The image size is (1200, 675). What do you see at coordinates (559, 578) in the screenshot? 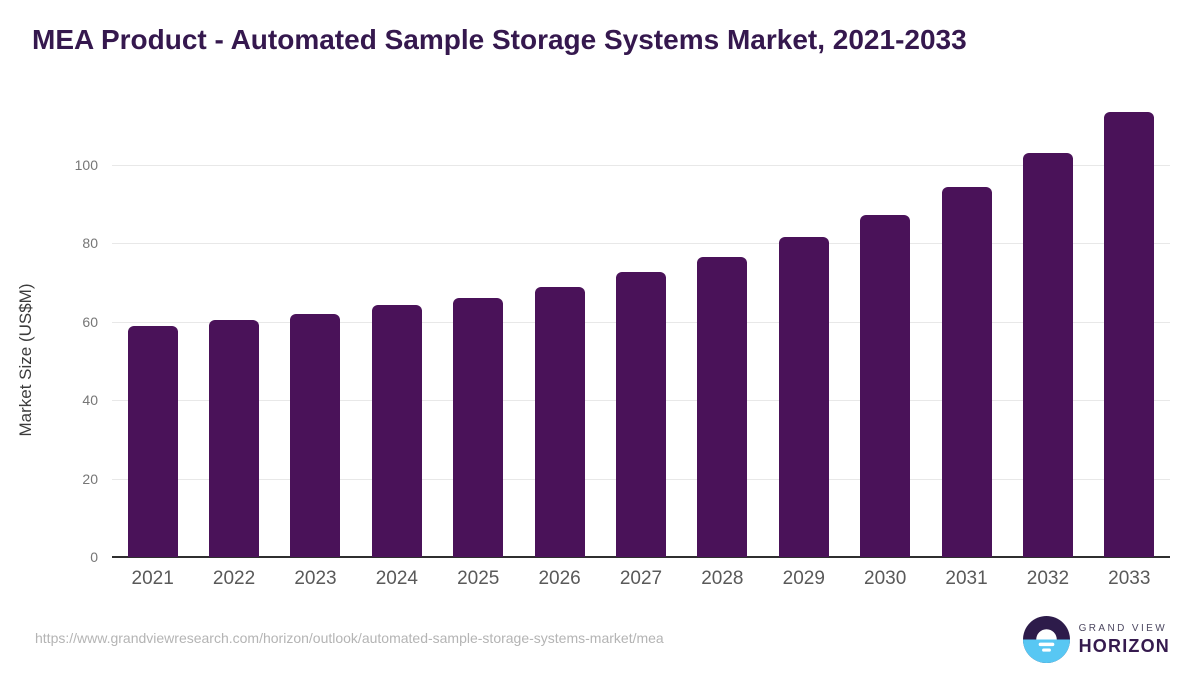
I see `x-tick-2026: 2026` at bounding box center [559, 578].